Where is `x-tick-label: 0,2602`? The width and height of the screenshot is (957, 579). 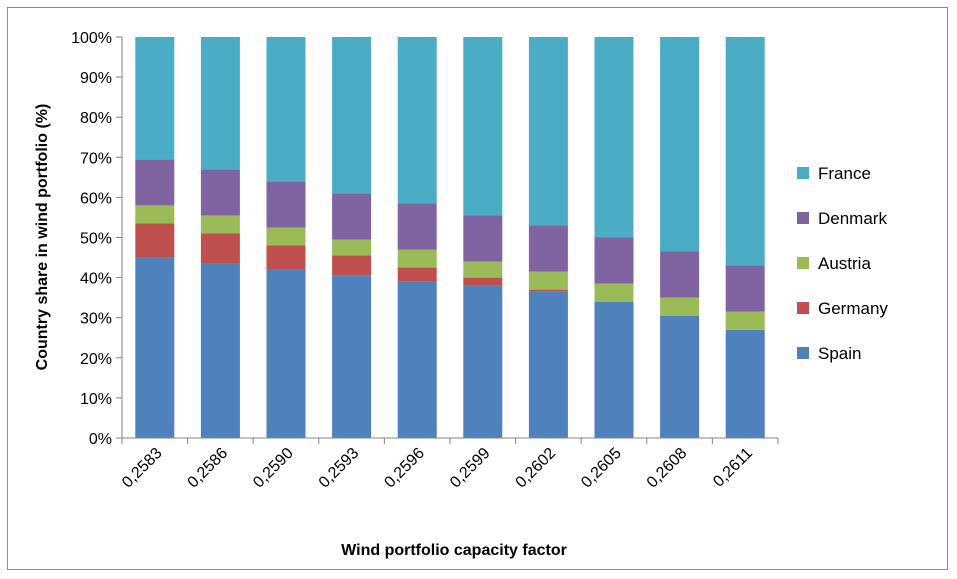 x-tick-label: 0,2602 is located at coordinates (536, 468).